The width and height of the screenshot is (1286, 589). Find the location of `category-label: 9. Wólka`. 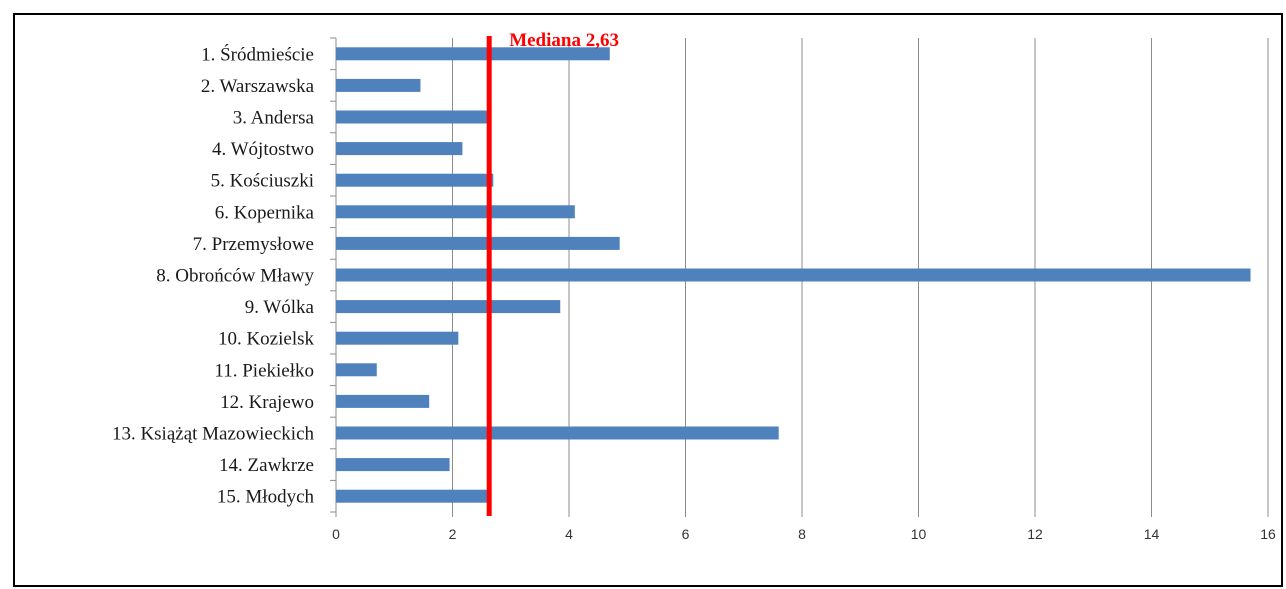

category-label: 9. Wólka is located at coordinates (280, 307).